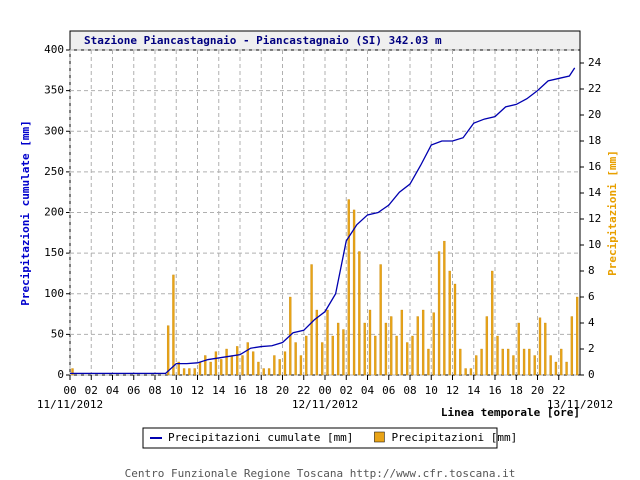 The width and height of the screenshot is (640, 480). I want to click on y2-tick-label: 12, so click(594, 218).